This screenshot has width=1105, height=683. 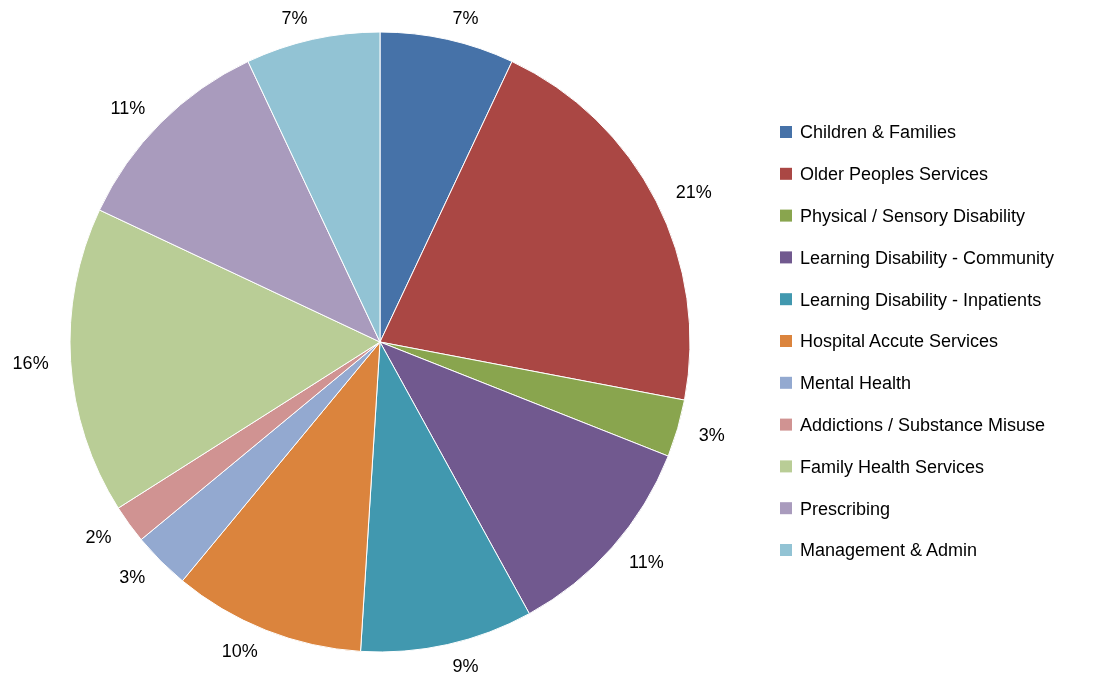 What do you see at coordinates (845, 508) in the screenshot?
I see `legend-label: Prescribing` at bounding box center [845, 508].